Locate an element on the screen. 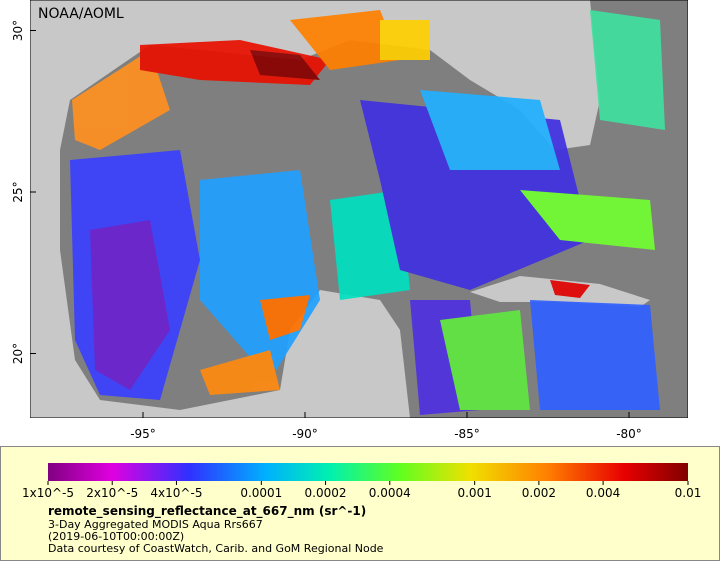 Image resolution: width=720 pixels, height=565 pixels. colorbar-label: 0.004 is located at coordinates (603, 493).